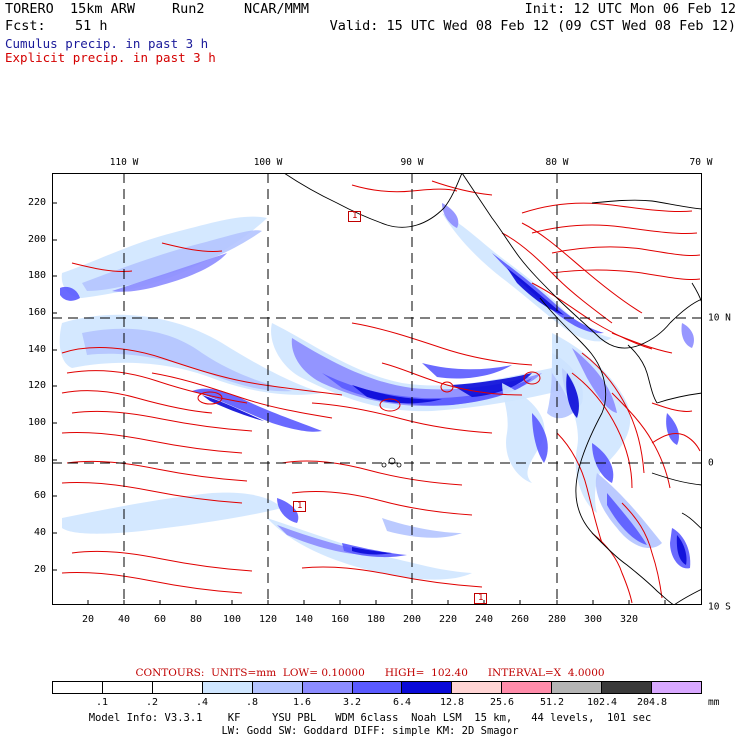  Describe the element at coordinates (36, 349) in the screenshot. I see `y-tick-label: 140` at that location.